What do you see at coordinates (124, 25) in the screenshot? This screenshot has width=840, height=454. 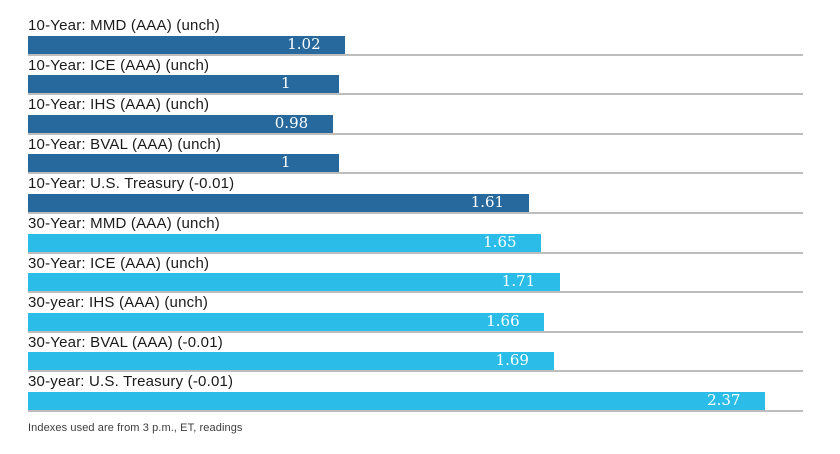 I see `bar-category-label: 10-Year: MMD (AAA) (unch)` at bounding box center [124, 25].